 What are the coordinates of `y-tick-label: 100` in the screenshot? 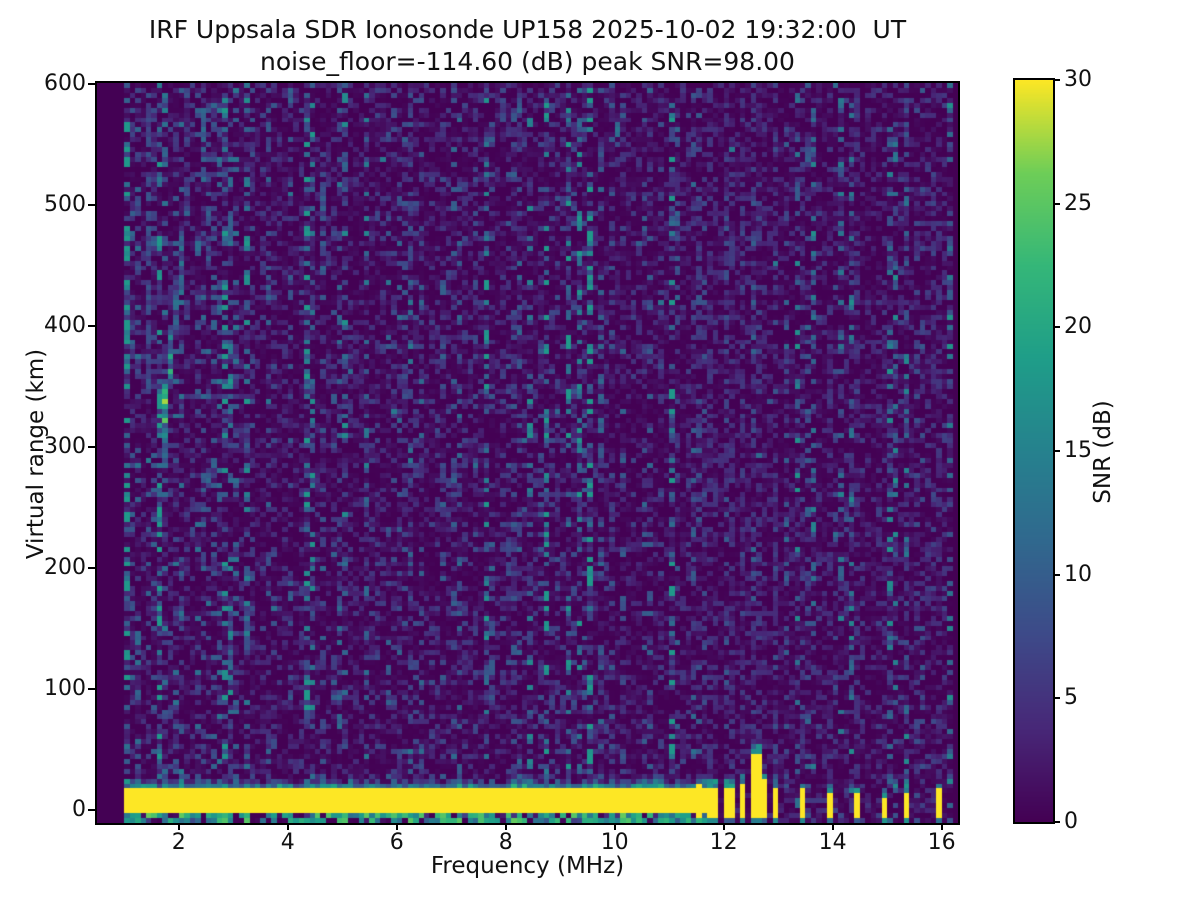 It's located at (65, 688).